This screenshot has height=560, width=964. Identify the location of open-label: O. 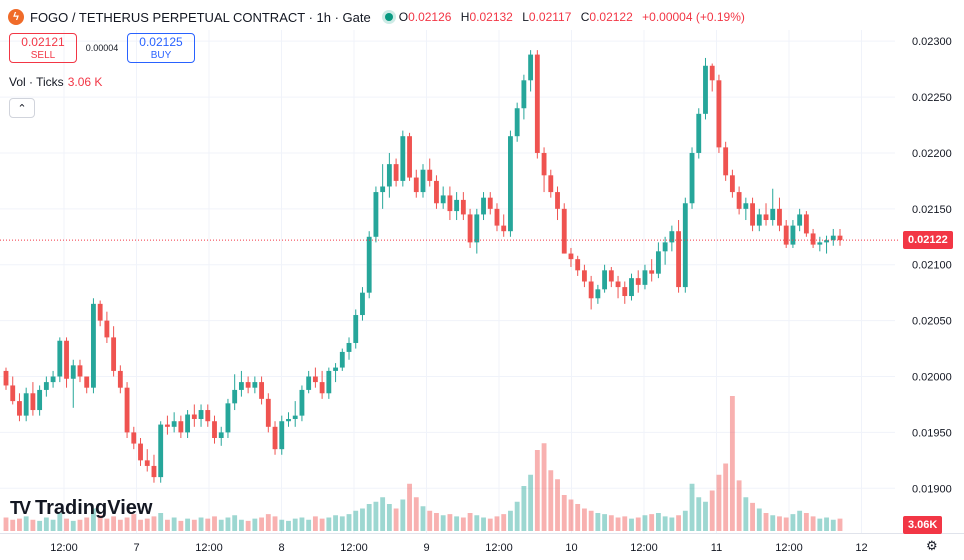
(403, 17).